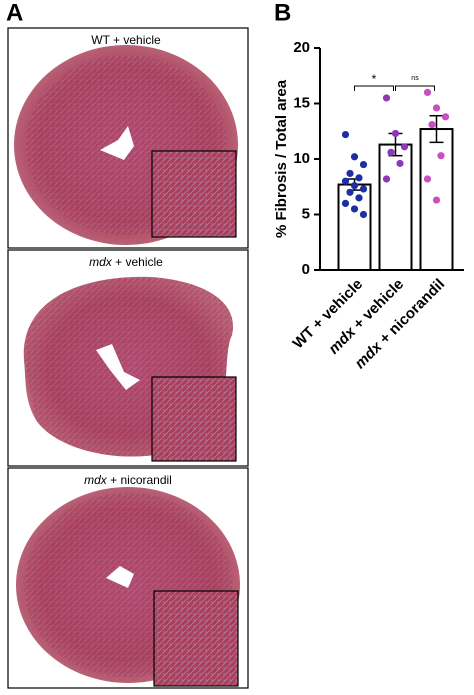 The height and width of the screenshot is (695, 474). What do you see at coordinates (306, 269) in the screenshot?
I see `y-tick-label: 0` at bounding box center [306, 269].